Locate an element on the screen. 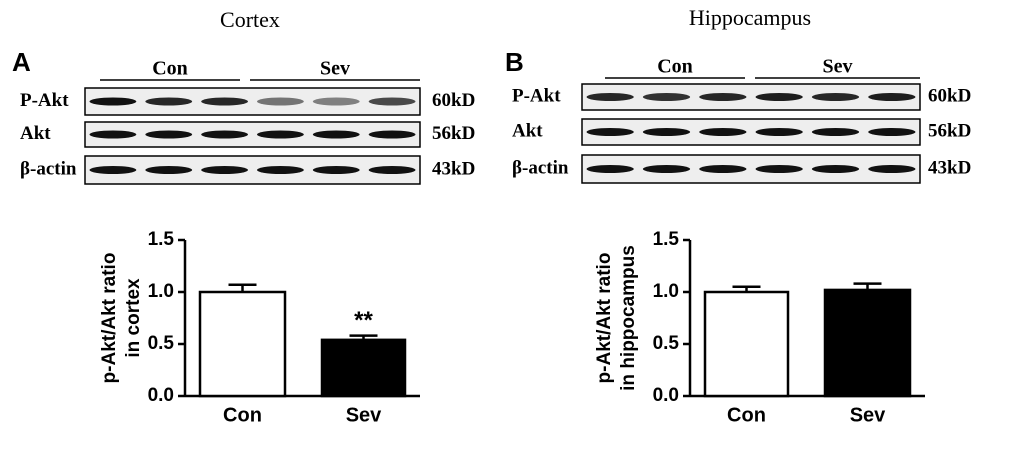 The width and height of the screenshot is (1020, 456). panel-title: Cortex is located at coordinates (250, 19).